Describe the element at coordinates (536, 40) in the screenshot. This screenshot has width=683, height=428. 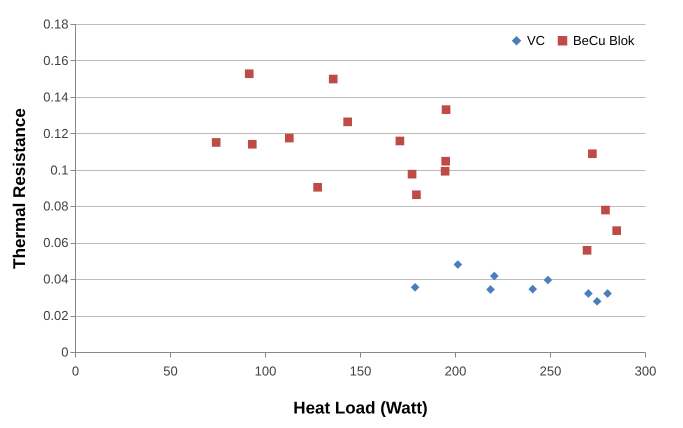
I see `legend-label: VC` at that location.